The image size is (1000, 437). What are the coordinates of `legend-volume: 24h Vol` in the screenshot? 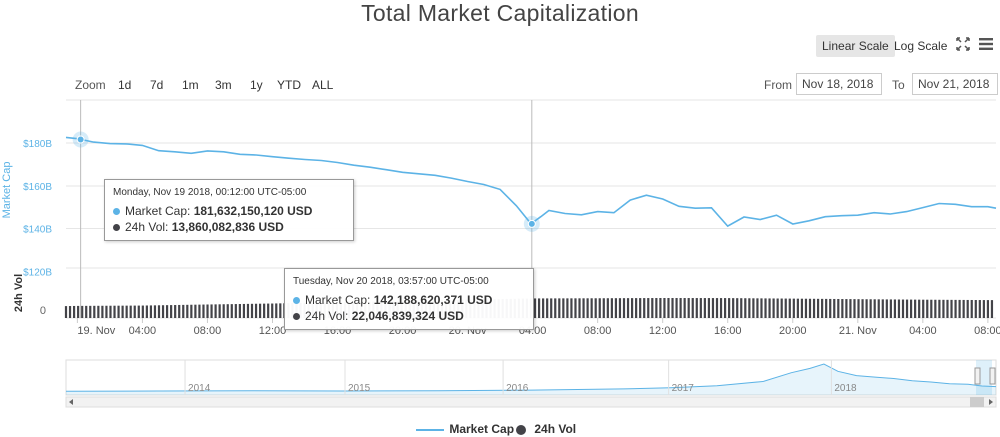 It's located at (546, 429).